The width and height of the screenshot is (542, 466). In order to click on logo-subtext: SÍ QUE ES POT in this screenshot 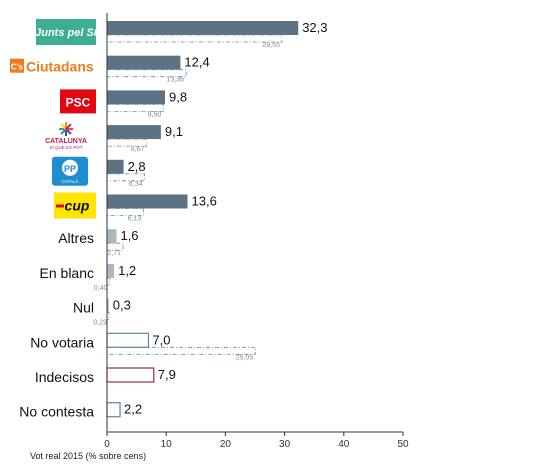, I will do `click(65, 147)`.